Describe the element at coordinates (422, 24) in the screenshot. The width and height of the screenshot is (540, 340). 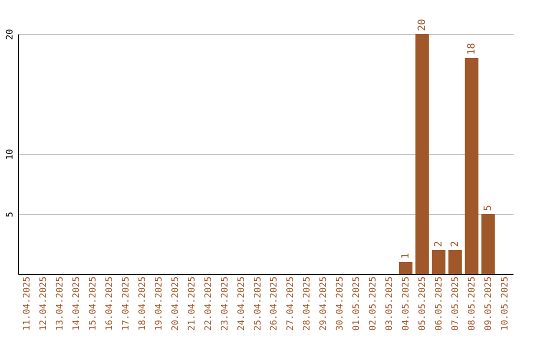
I see `data-label: 20` at that location.